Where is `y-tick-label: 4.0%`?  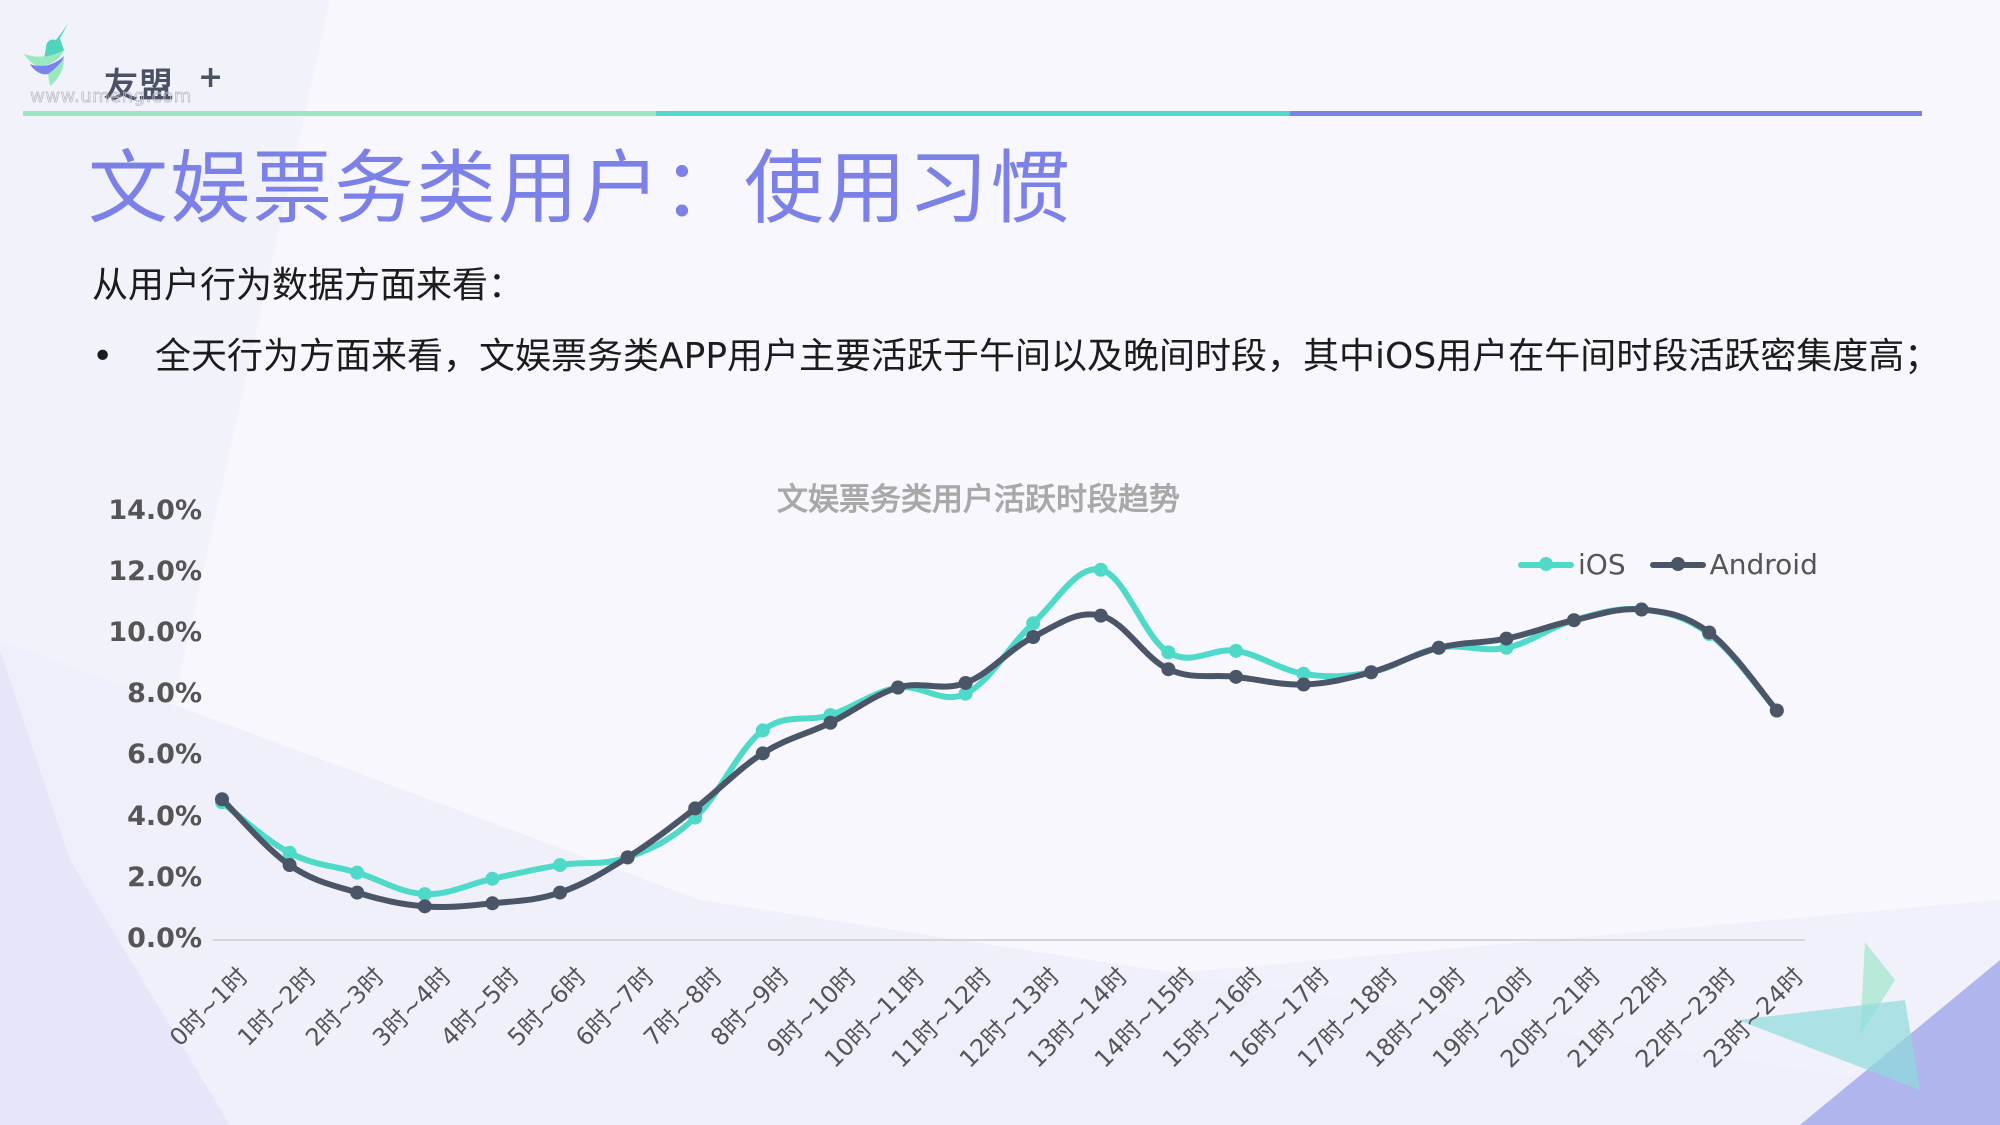
y-tick-label: 4.0% is located at coordinates (164, 816).